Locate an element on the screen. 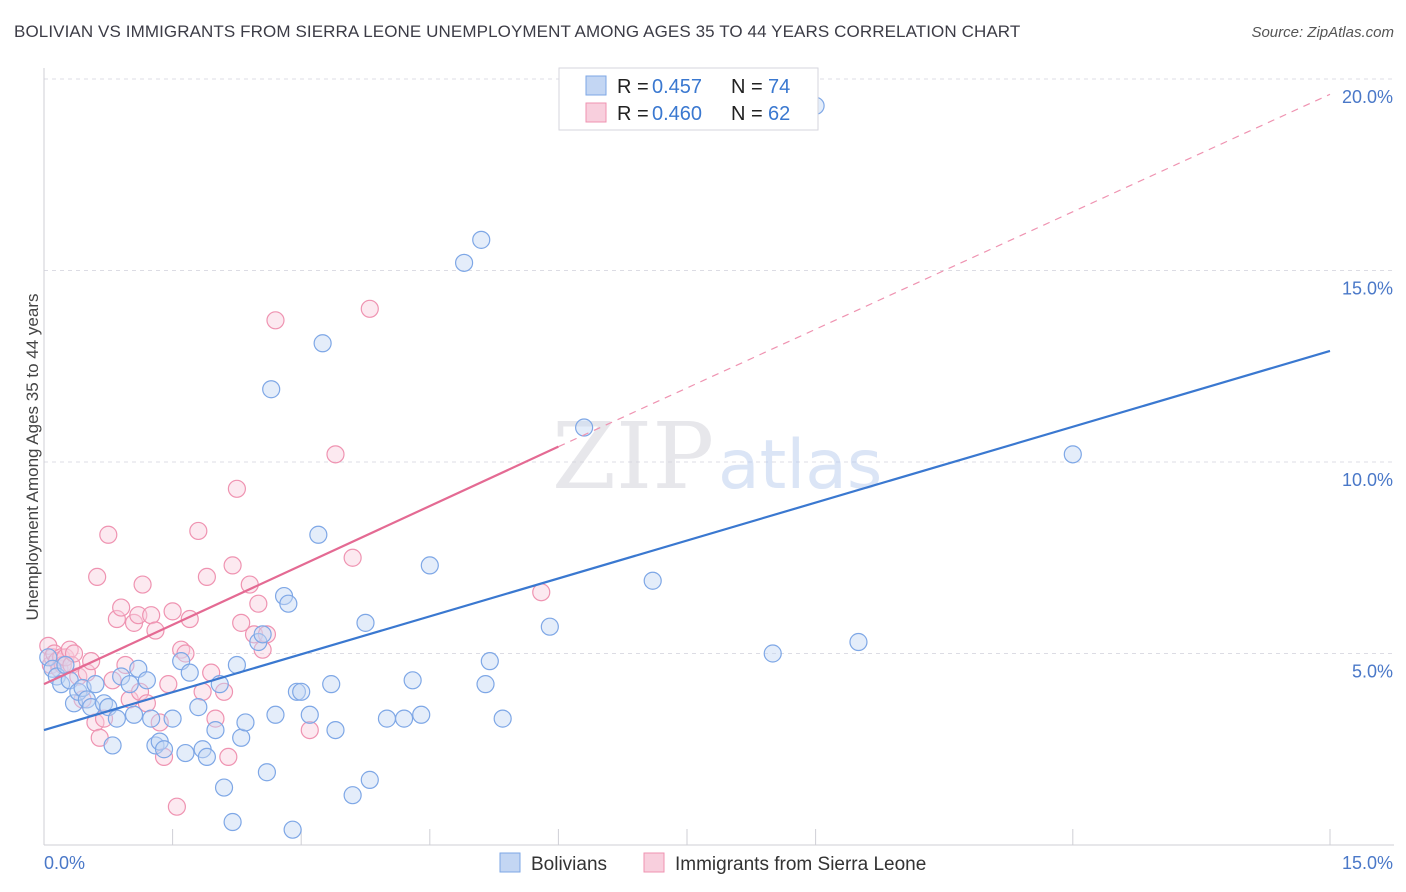  y-tick-label: 15.0% is located at coordinates (1367, 289).